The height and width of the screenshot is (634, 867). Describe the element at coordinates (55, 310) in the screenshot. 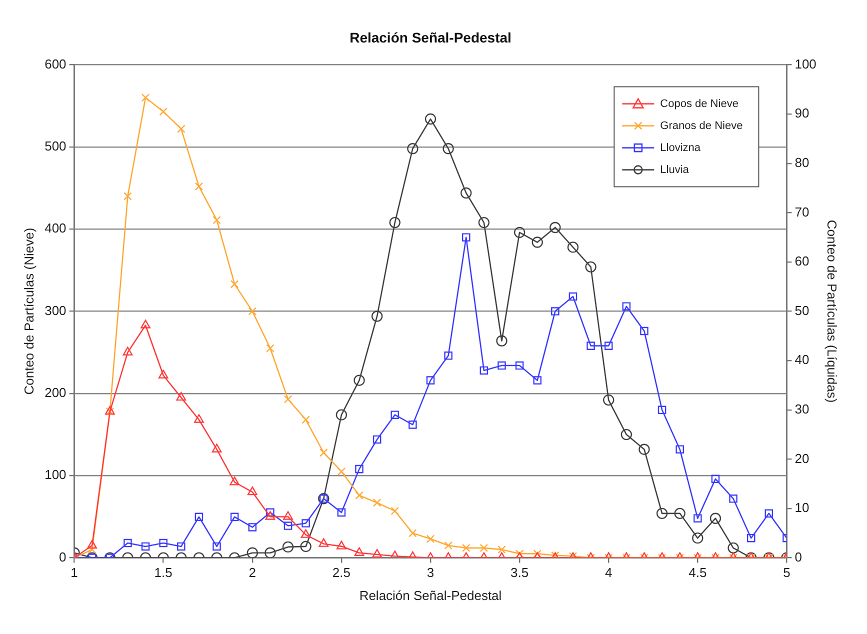

I see `y-tick-label: 300` at that location.